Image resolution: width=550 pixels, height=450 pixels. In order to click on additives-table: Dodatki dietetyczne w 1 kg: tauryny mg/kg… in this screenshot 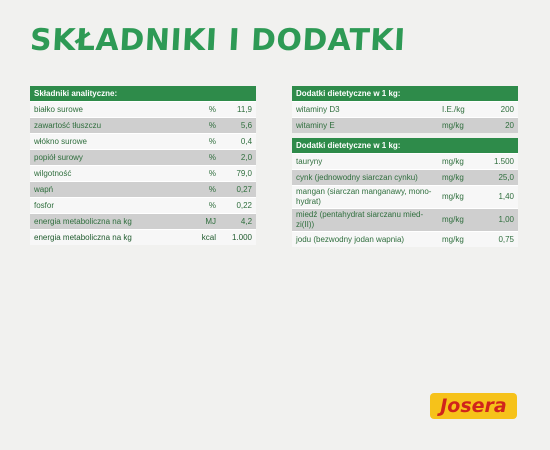, I will do `click(405, 192)`.